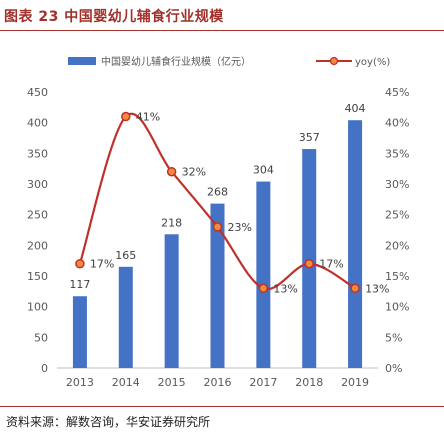 Image resolution: width=444 pixels, height=439 pixels. I want to click on bar-value-label: 357, so click(309, 137).